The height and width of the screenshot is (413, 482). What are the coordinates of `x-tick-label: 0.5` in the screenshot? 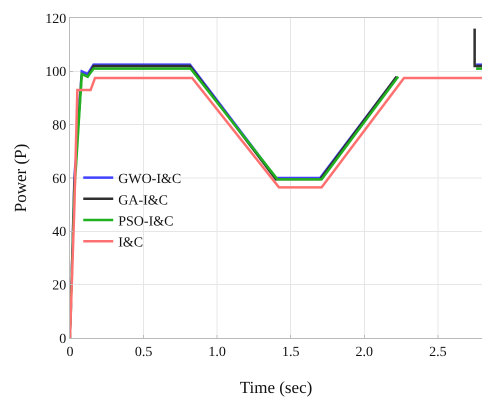 It's located at (143, 352).